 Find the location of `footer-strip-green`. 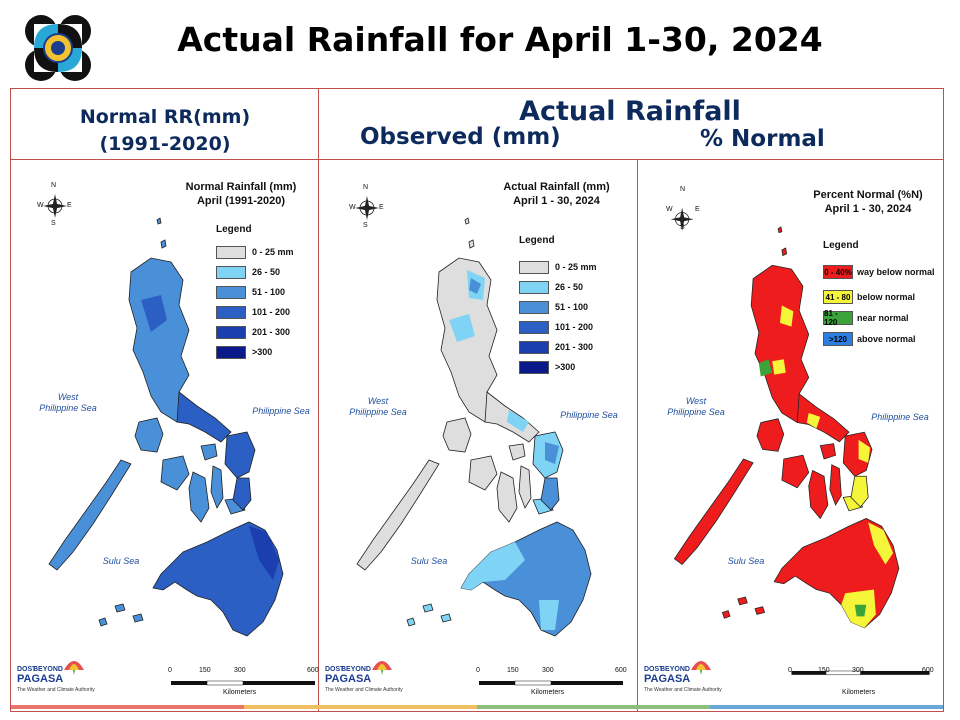

footer-strip-green is located at coordinates (593, 707).